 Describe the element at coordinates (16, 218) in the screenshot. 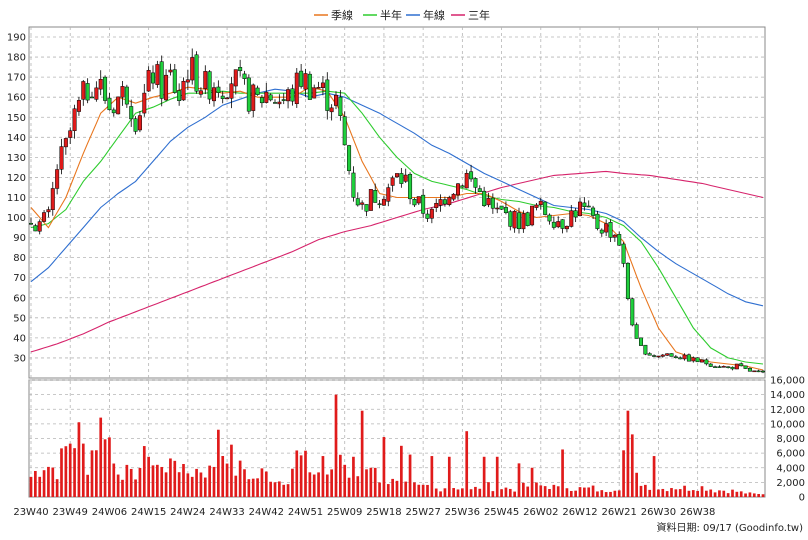

I see `price-tick-label: 100` at that location.